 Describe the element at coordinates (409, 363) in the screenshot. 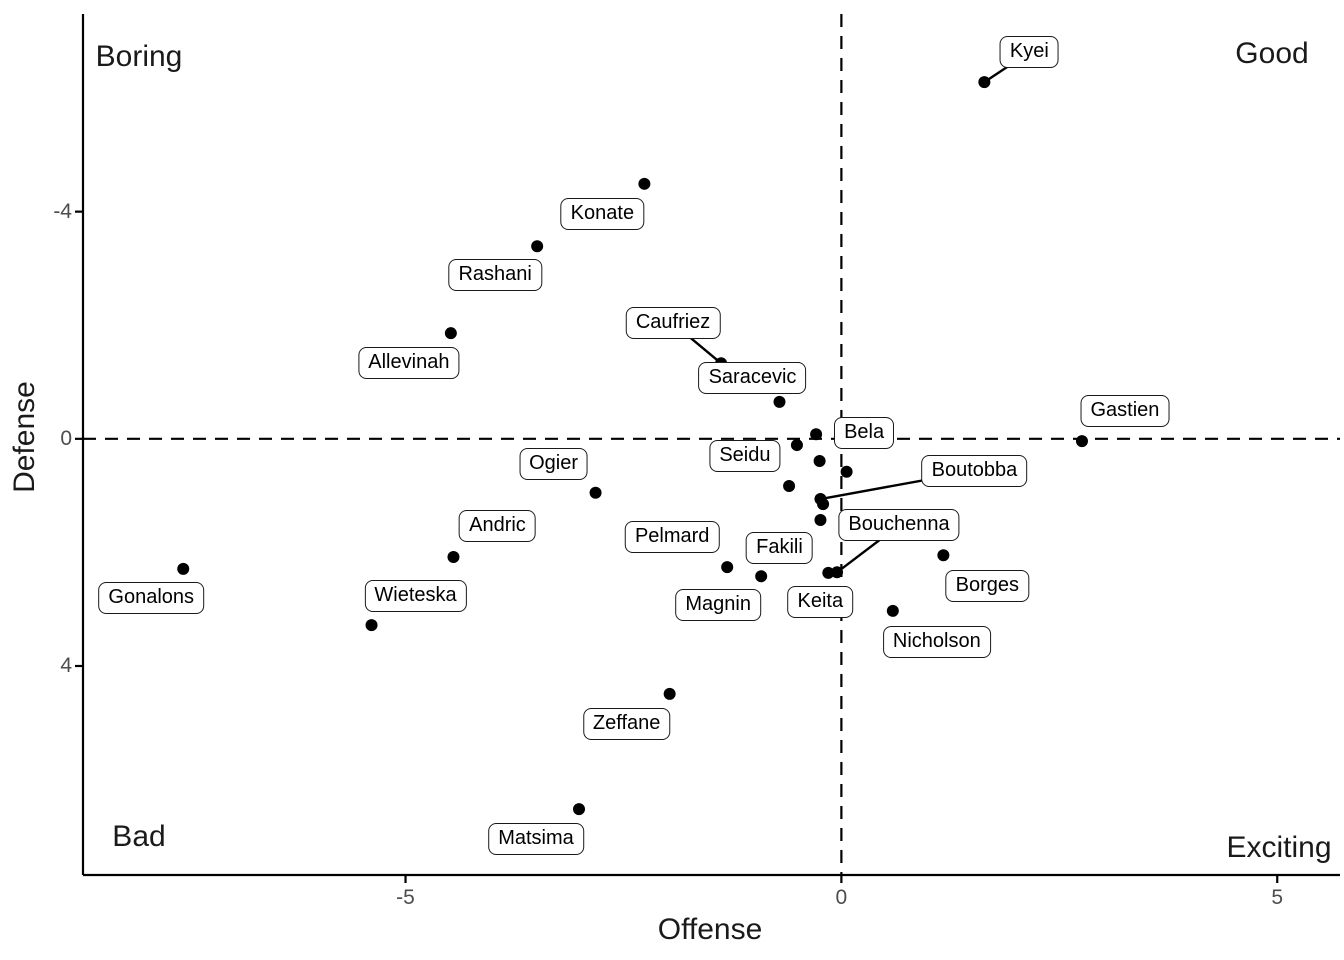

I see `point-label-allevinah: Allevinah` at that location.